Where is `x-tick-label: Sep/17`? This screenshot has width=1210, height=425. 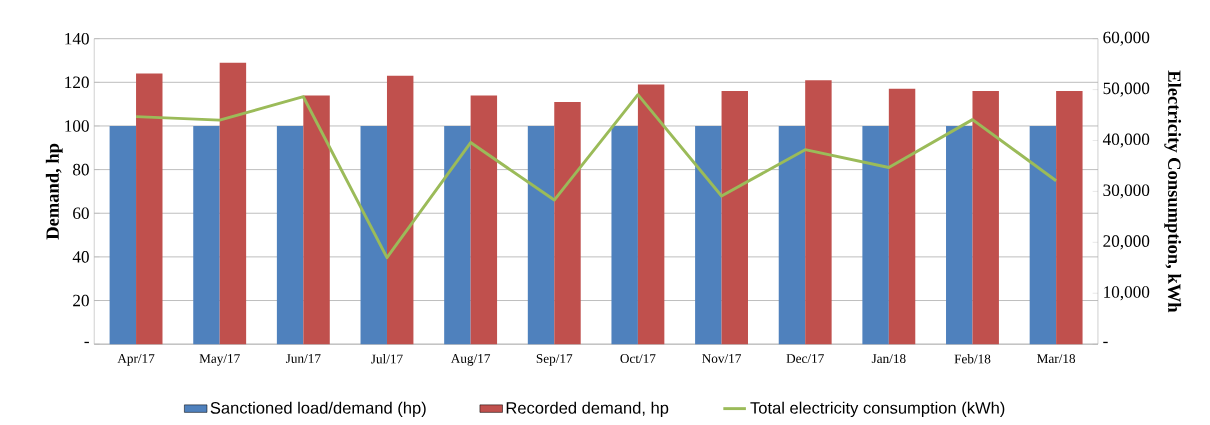 x-tick-label: Sep/17 is located at coordinates (554, 359).